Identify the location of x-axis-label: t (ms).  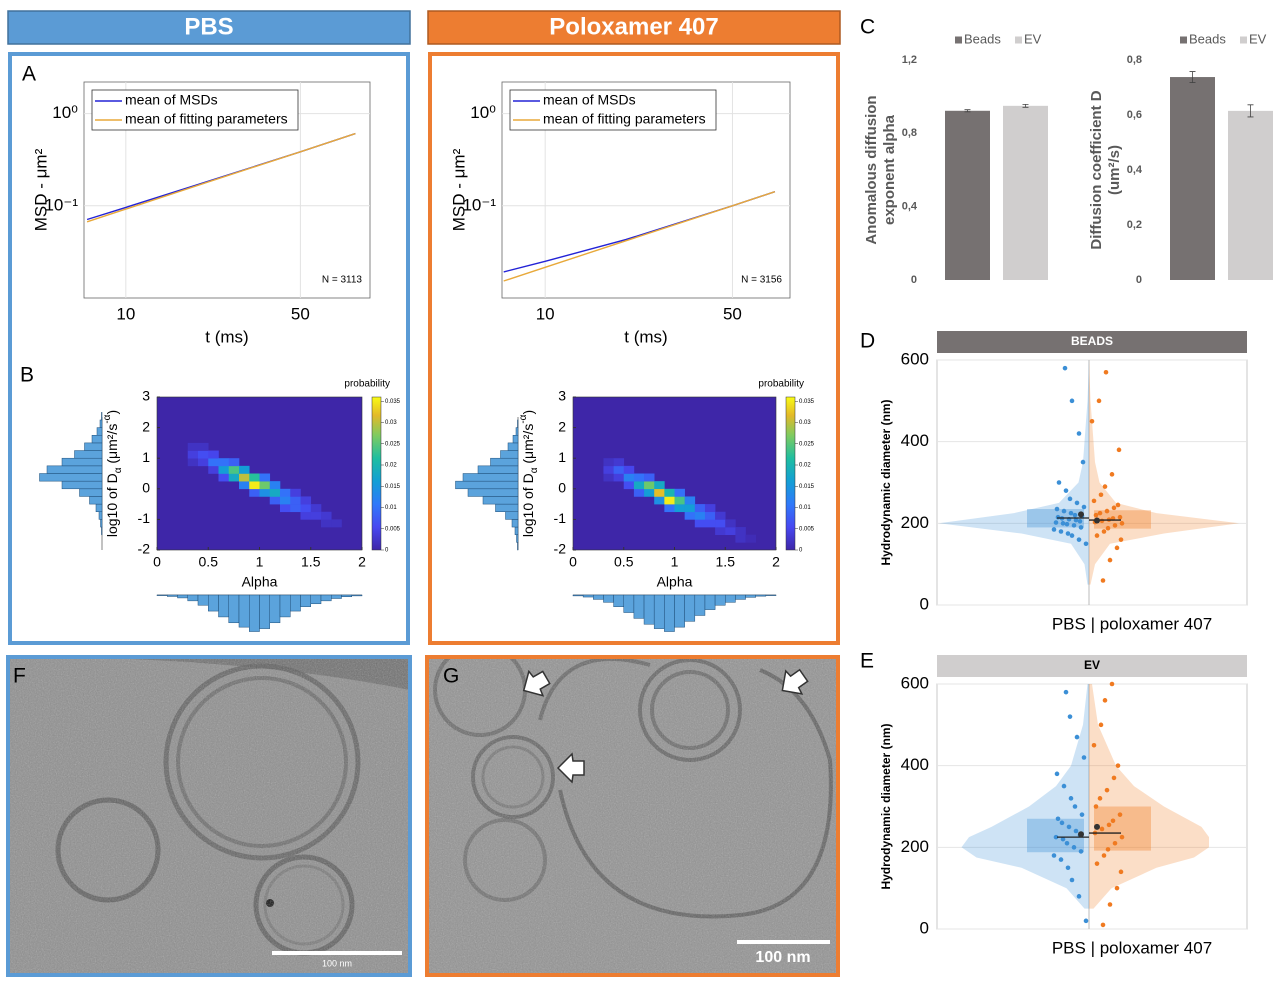
(645, 336).